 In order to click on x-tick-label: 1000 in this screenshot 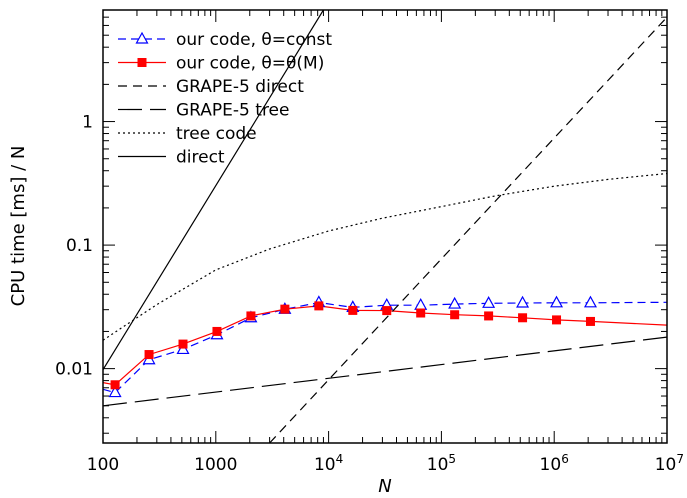, I will do `click(215, 465)`.